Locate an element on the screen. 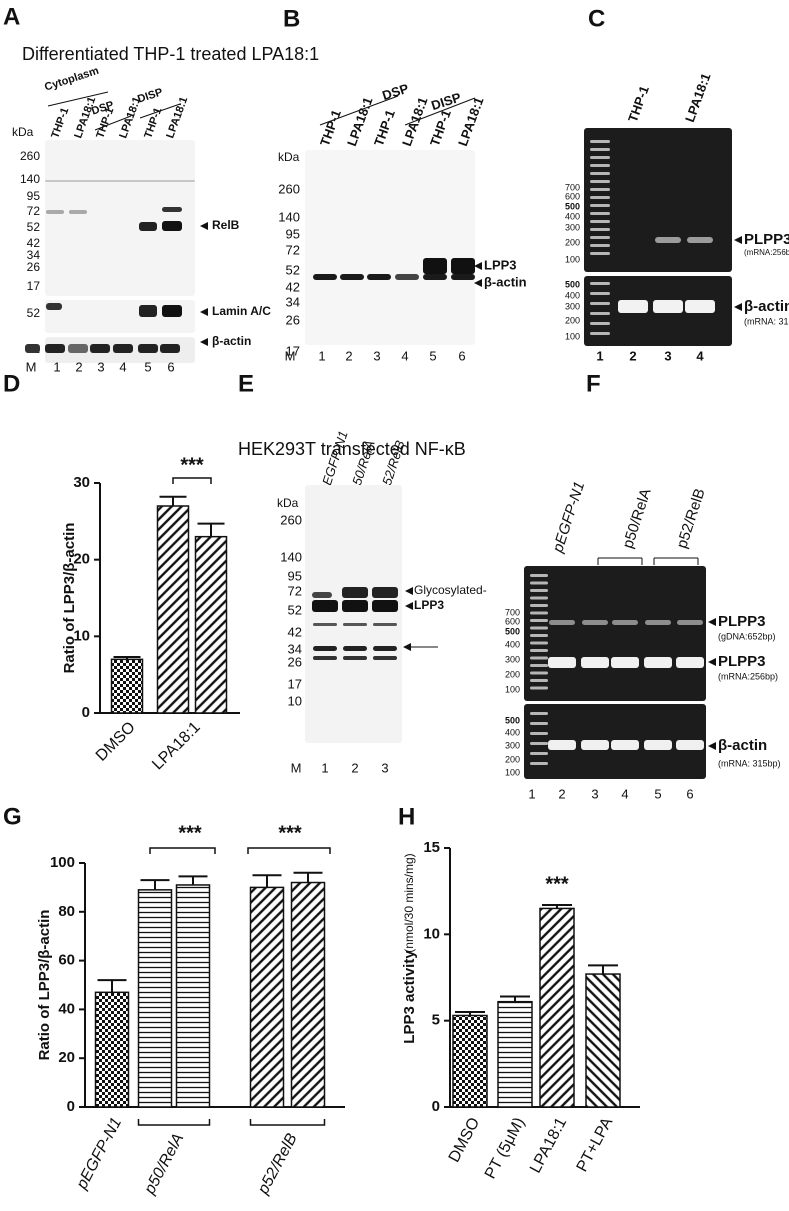  lane-group: DSP is located at coordinates (395, 91).